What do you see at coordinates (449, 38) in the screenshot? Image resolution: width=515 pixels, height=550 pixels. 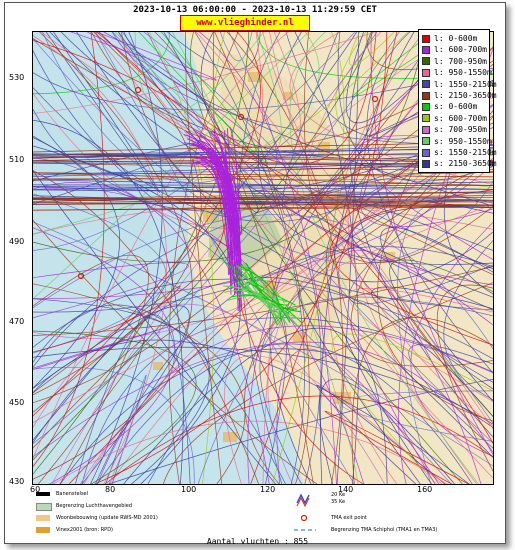 I see `legend-item: l: 0-600m` at bounding box center [449, 38].